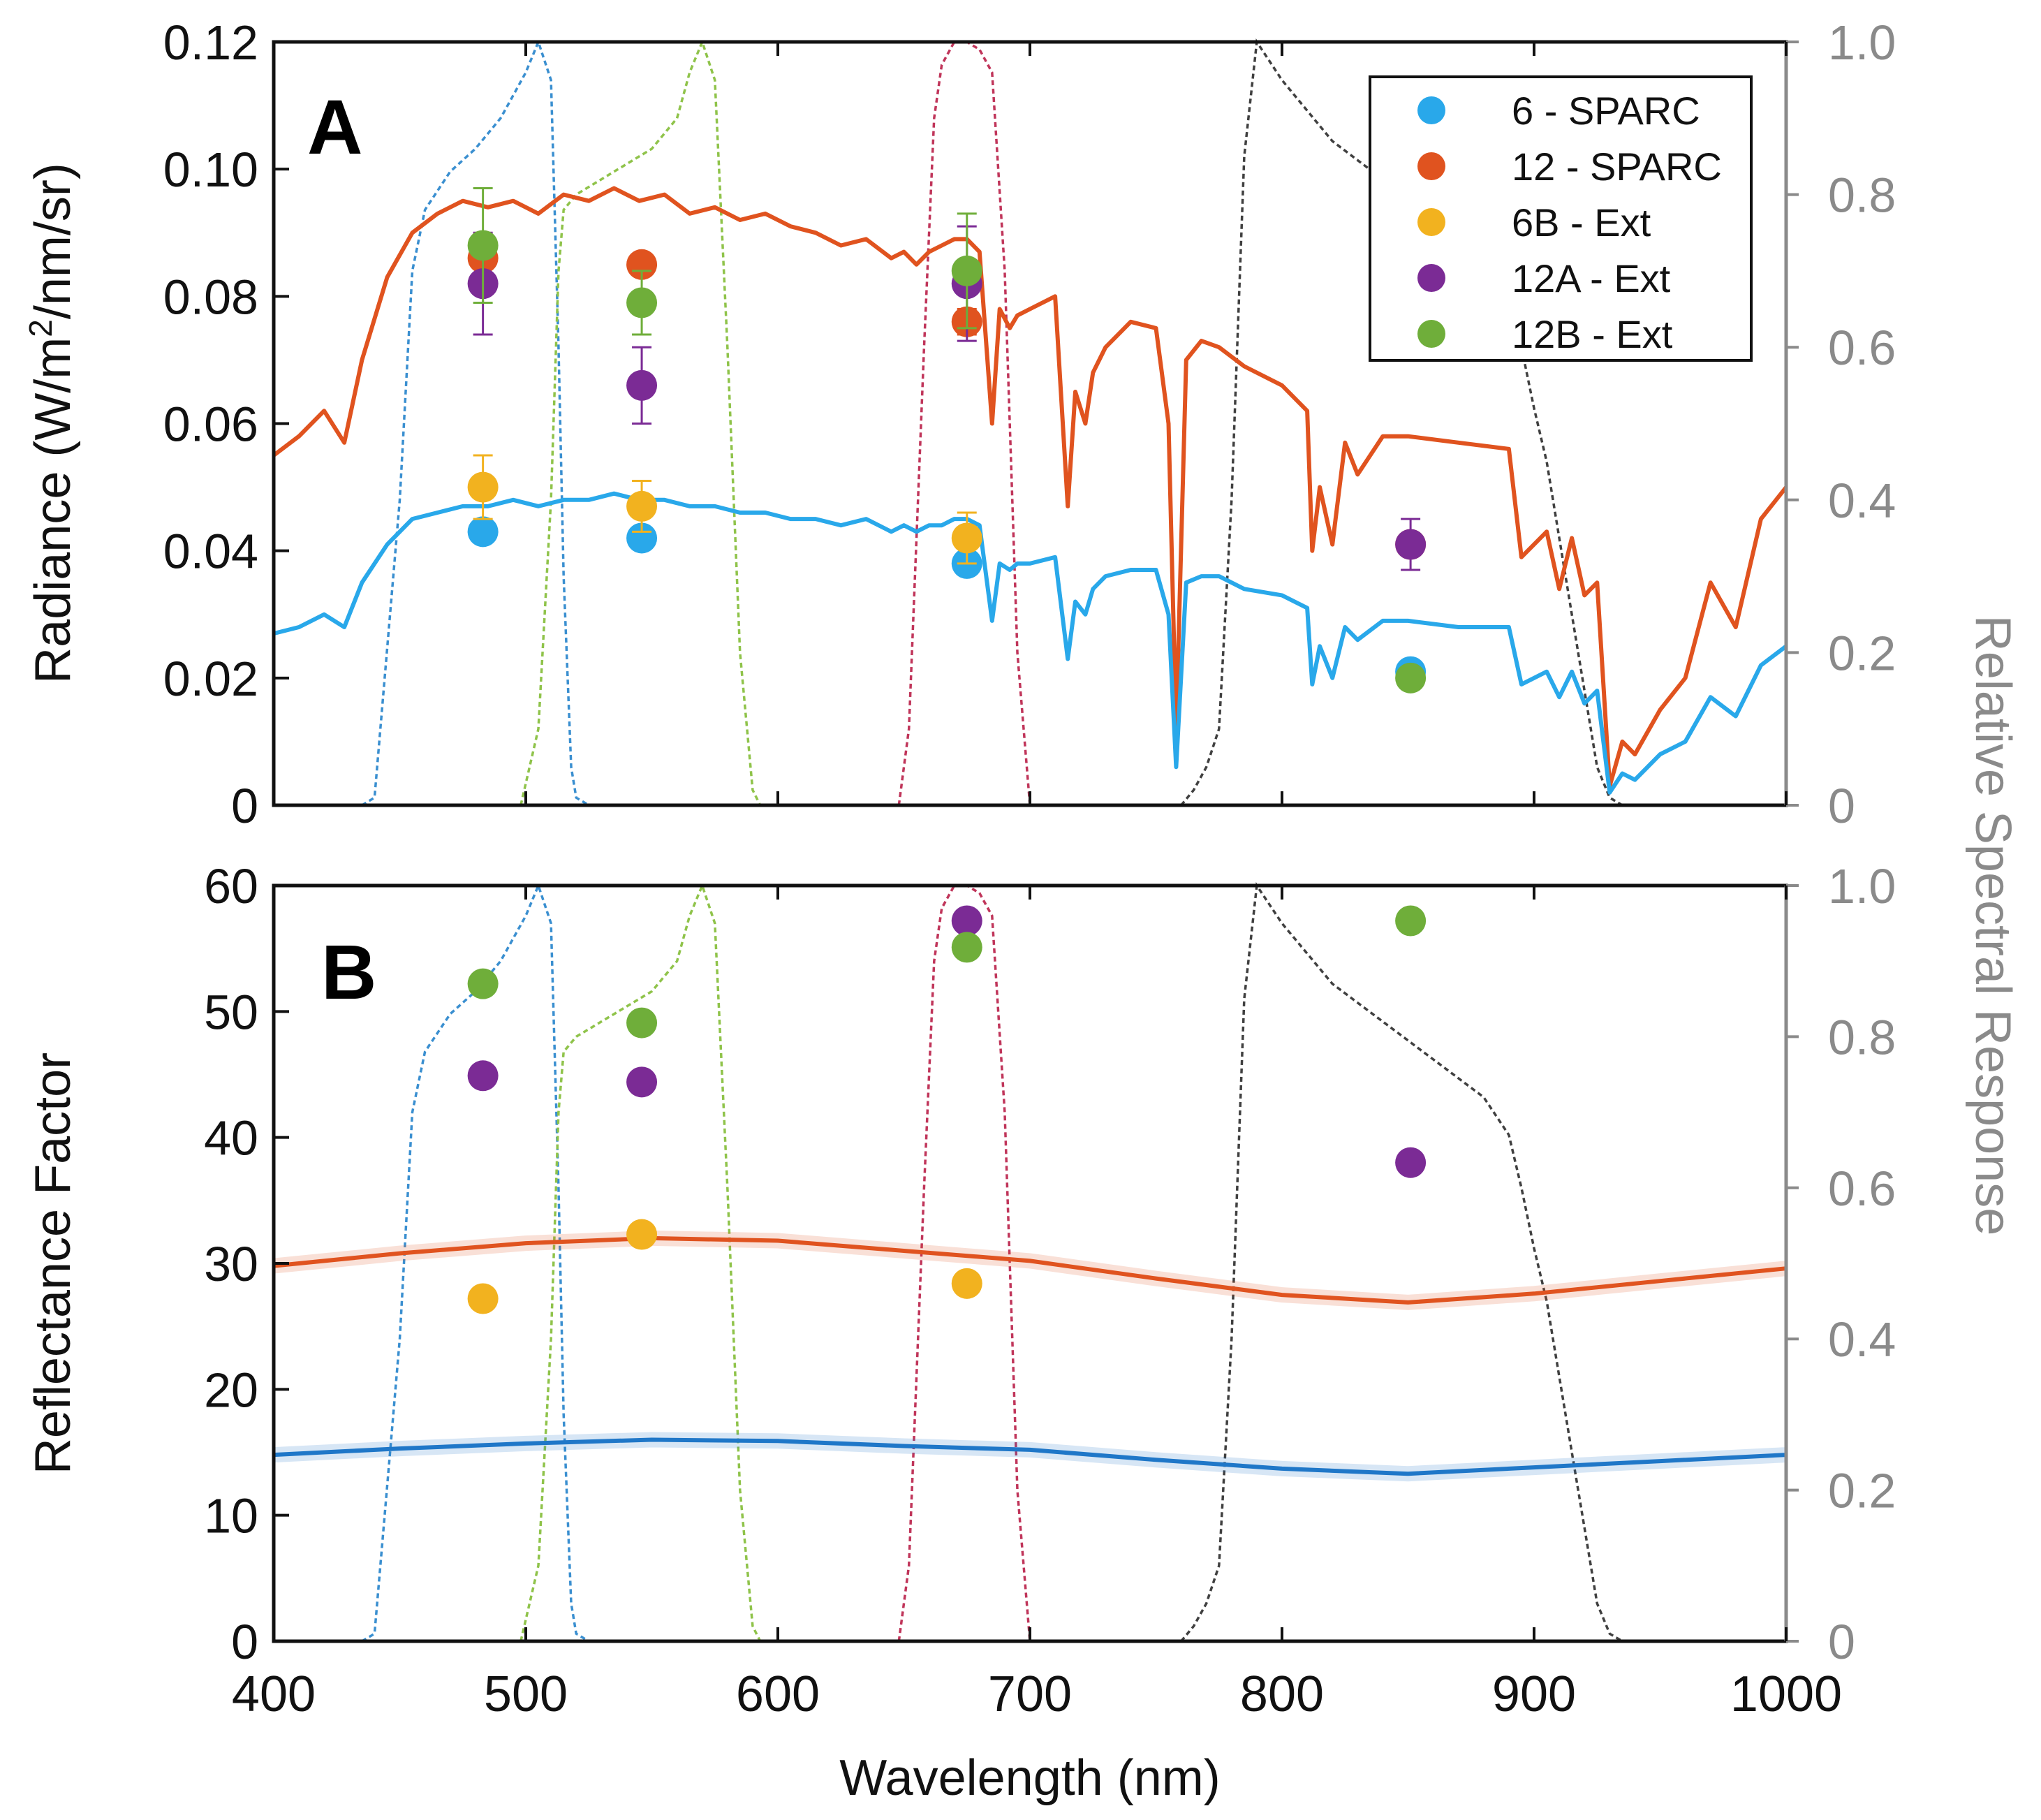  I want to click on y-tick-label: 50, so click(231, 1012).